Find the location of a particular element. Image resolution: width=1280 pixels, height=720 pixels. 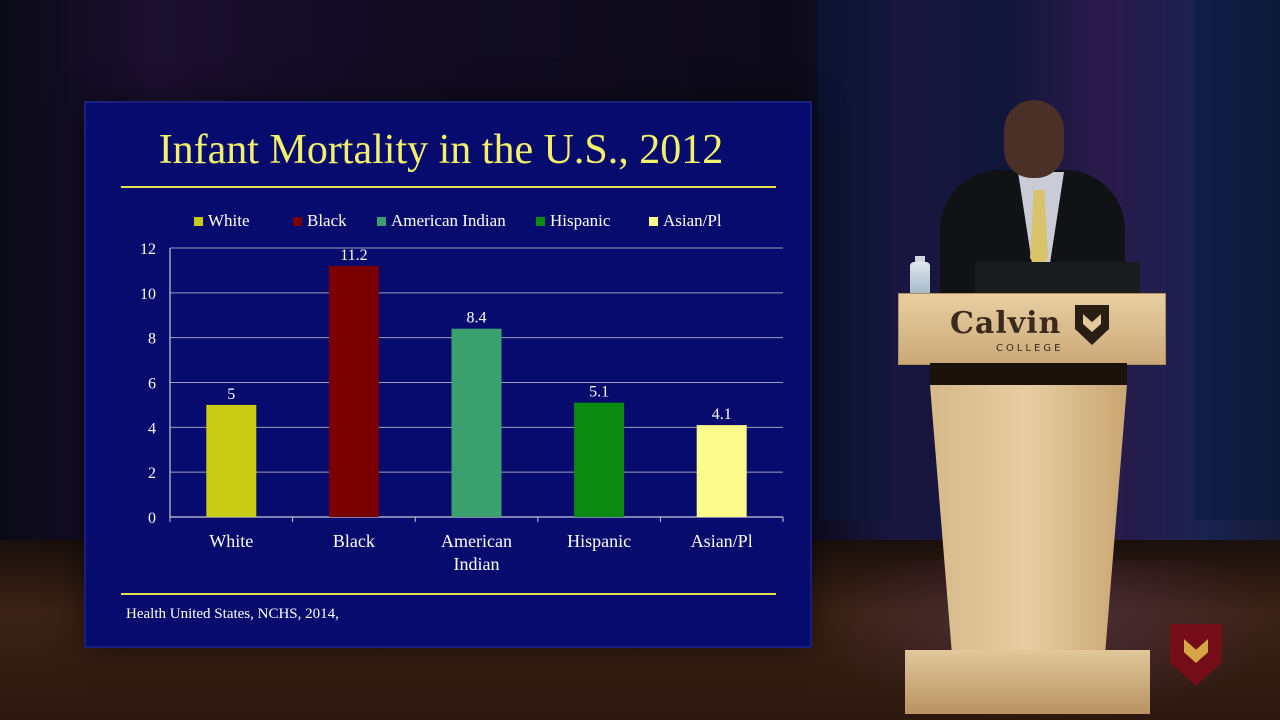

podium-body is located at coordinates (1028, 530).